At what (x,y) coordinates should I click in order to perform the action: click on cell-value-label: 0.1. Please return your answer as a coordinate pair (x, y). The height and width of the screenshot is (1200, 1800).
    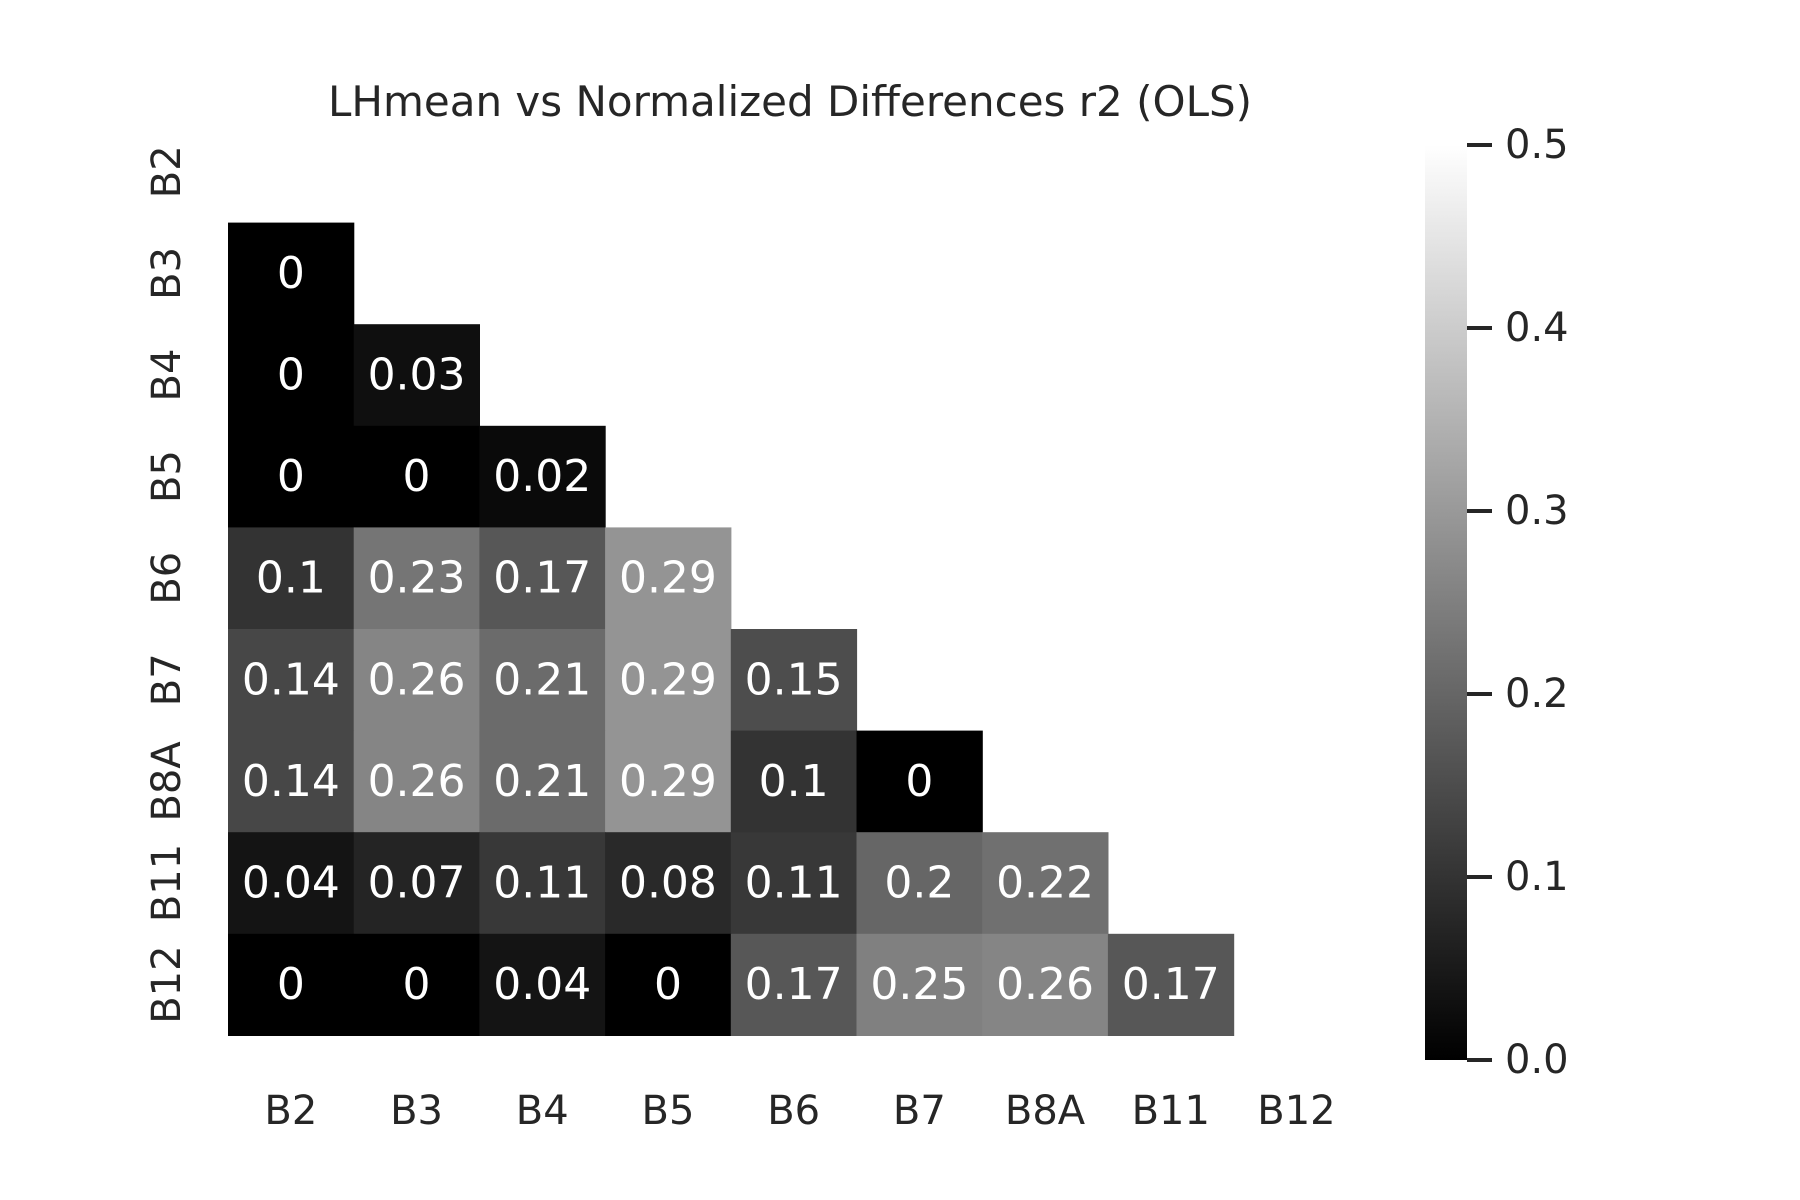
    Looking at the image, I should click on (291, 578).